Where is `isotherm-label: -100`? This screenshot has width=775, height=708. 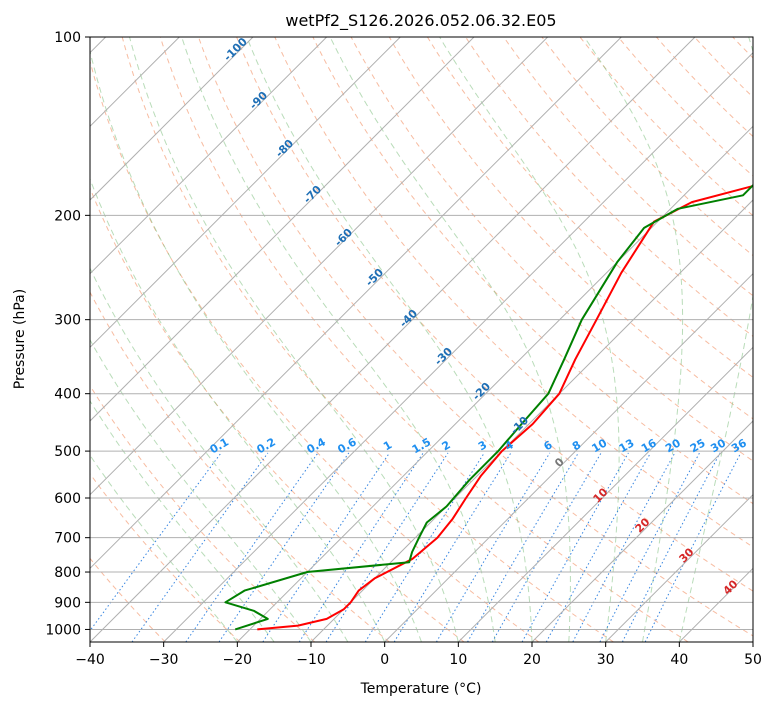 isotherm-label: -100 is located at coordinates (235, 49).